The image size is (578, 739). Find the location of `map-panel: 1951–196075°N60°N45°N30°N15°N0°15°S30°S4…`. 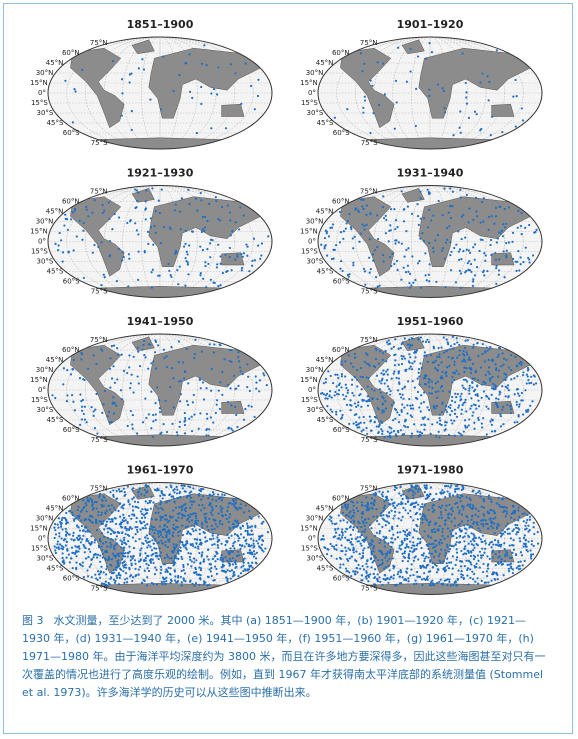

map-panel: 1951–196075°N60°N45°N30°N15°N0°15°S30°S4… is located at coordinates (421, 381).